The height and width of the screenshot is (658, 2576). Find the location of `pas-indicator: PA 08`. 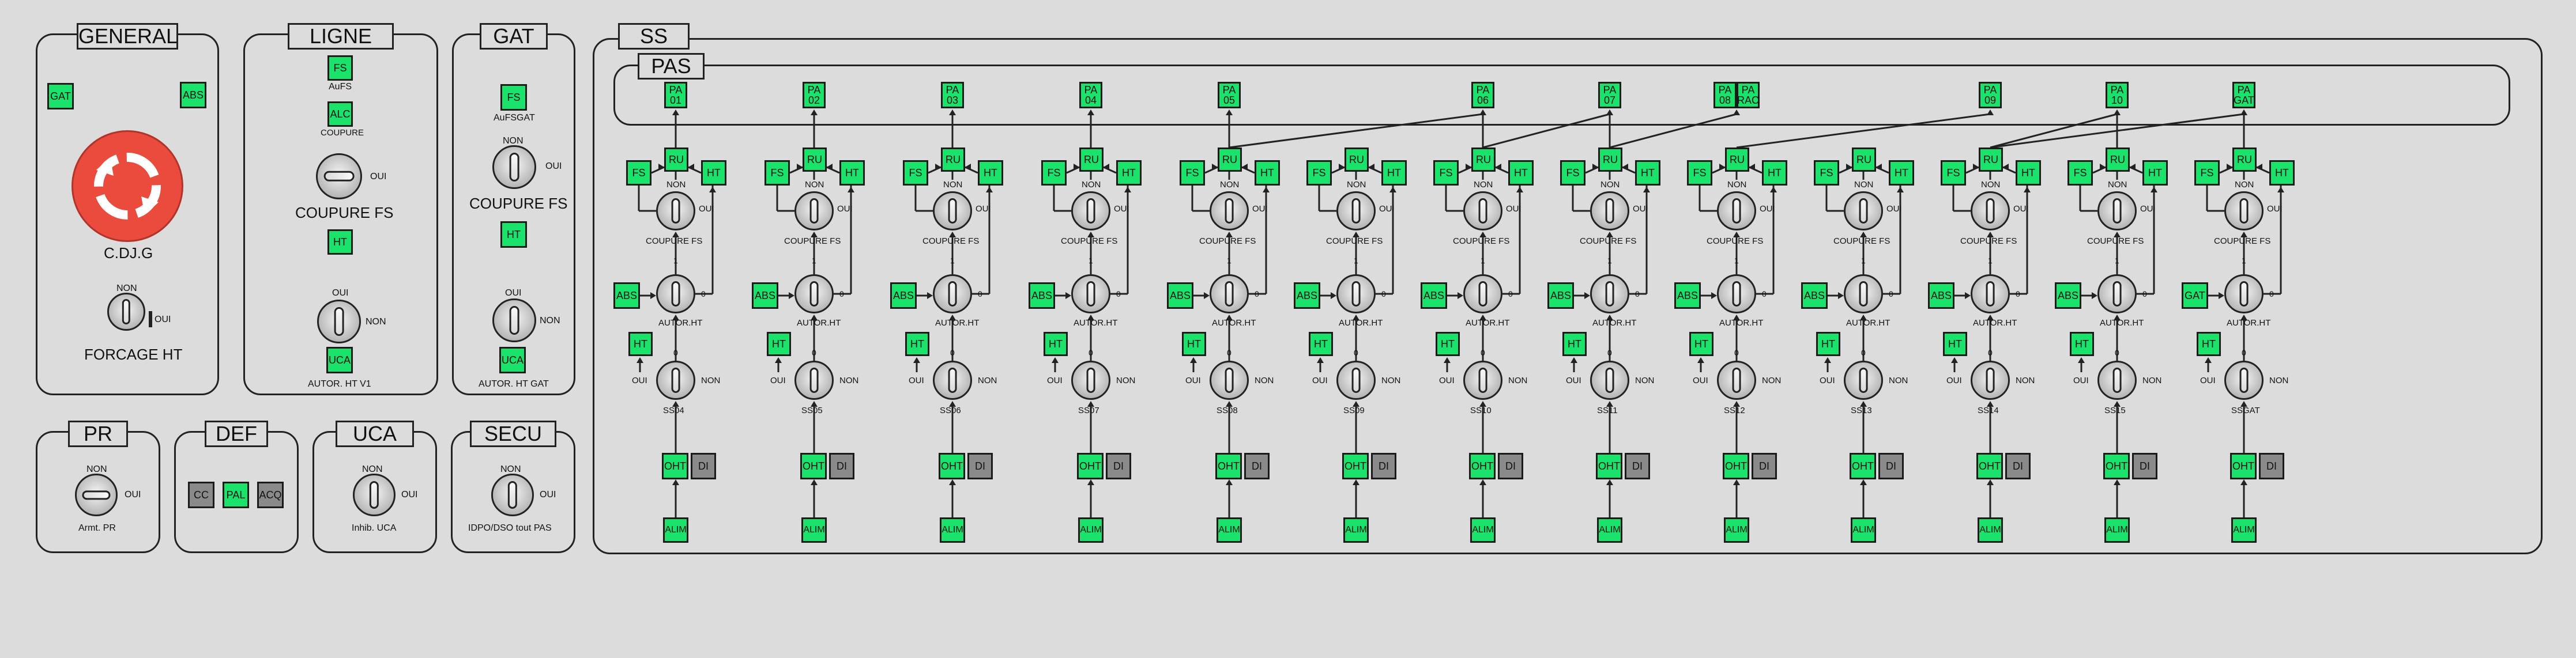

pas-indicator: PA 08 is located at coordinates (1725, 95).